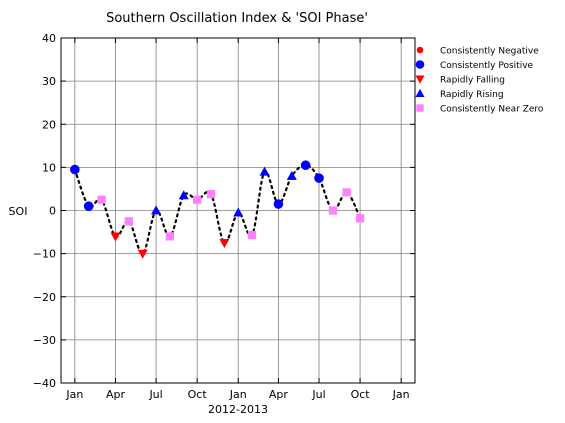  Describe the element at coordinates (472, 81) in the screenshot. I see `legend-entry: Rapidly Falling` at that location.